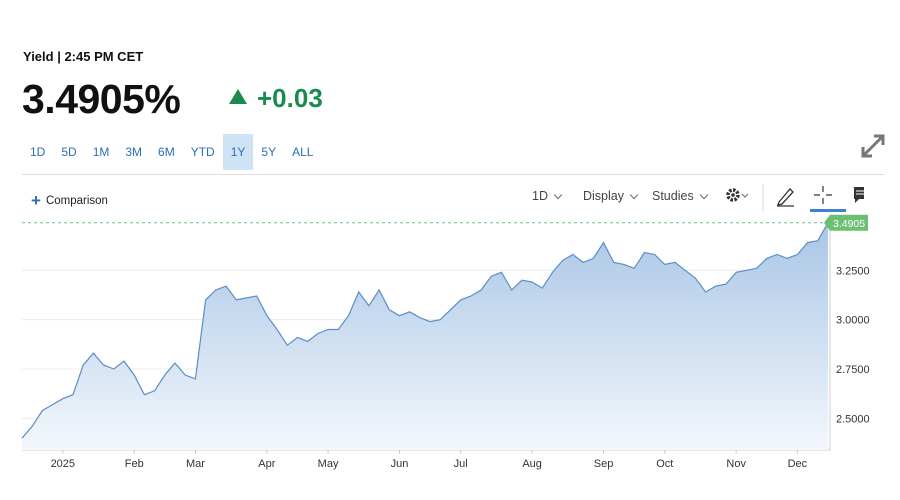 The height and width of the screenshot is (500, 900). Describe the element at coordinates (303, 152) in the screenshot. I see `range-button: ALL` at that location.